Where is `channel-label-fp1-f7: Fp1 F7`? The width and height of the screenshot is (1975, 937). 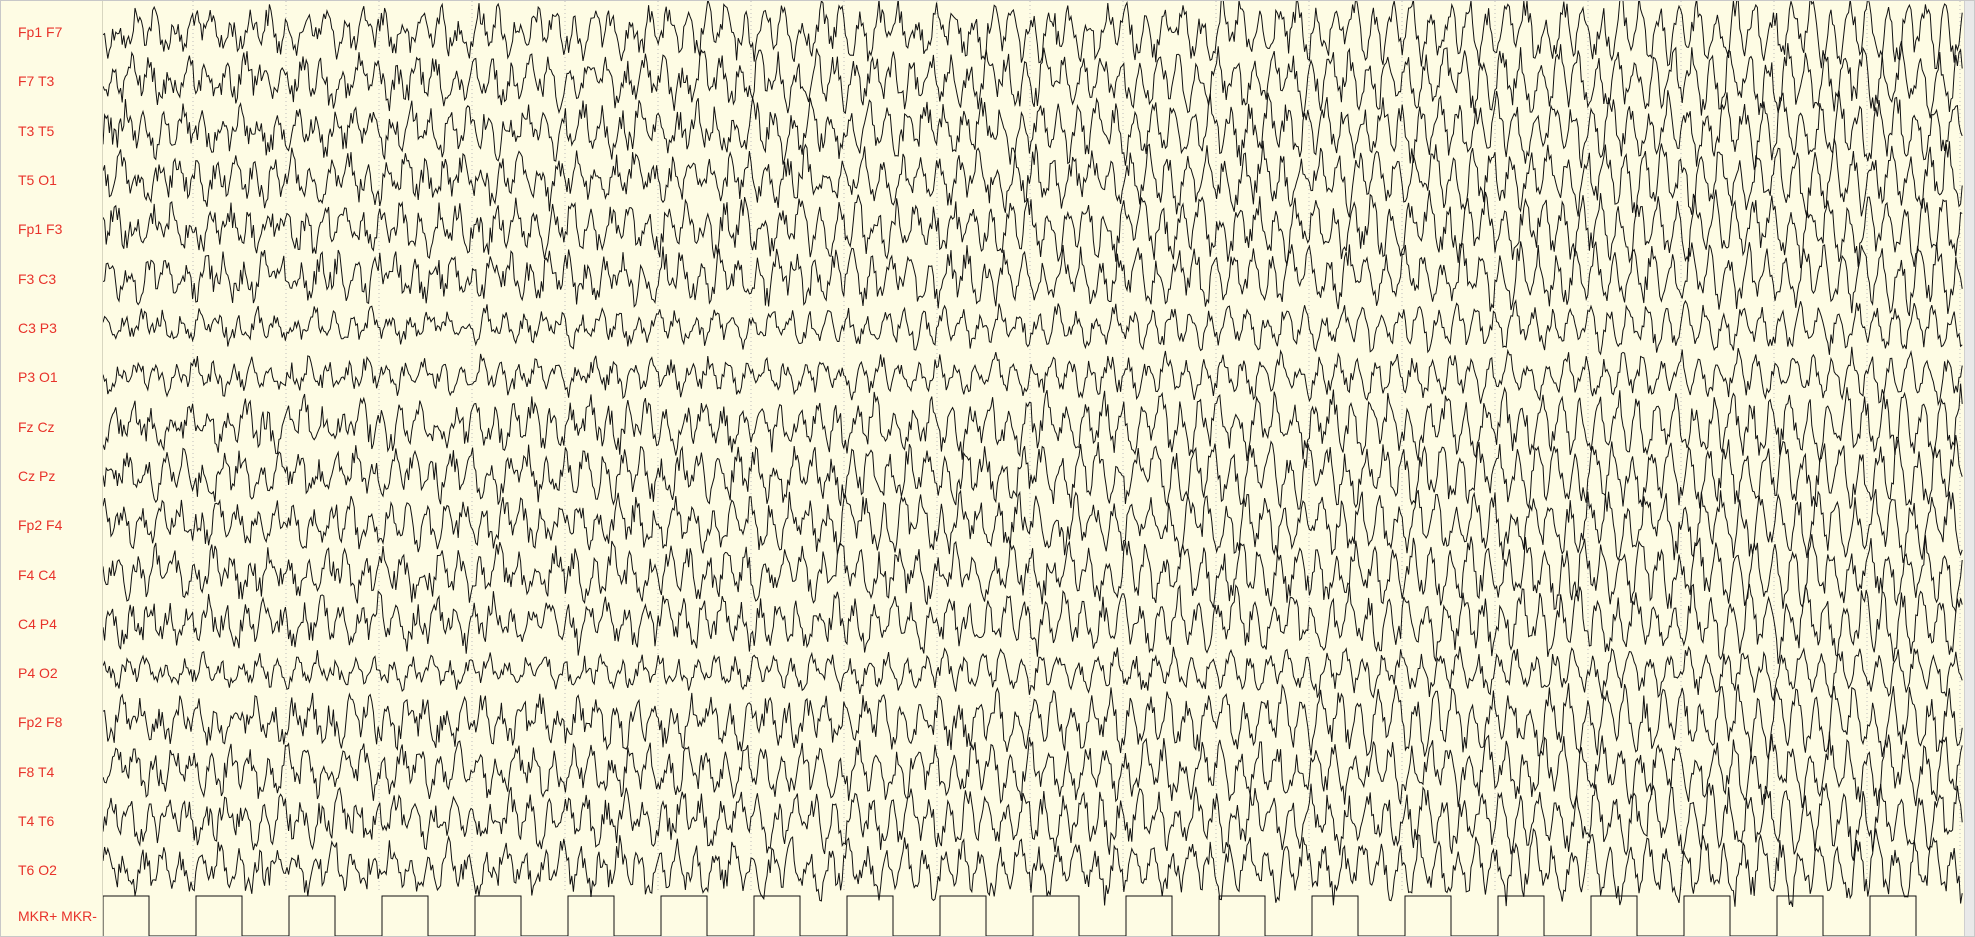
channel-label-fp1-f7: Fp1 F7 is located at coordinates (40, 32).